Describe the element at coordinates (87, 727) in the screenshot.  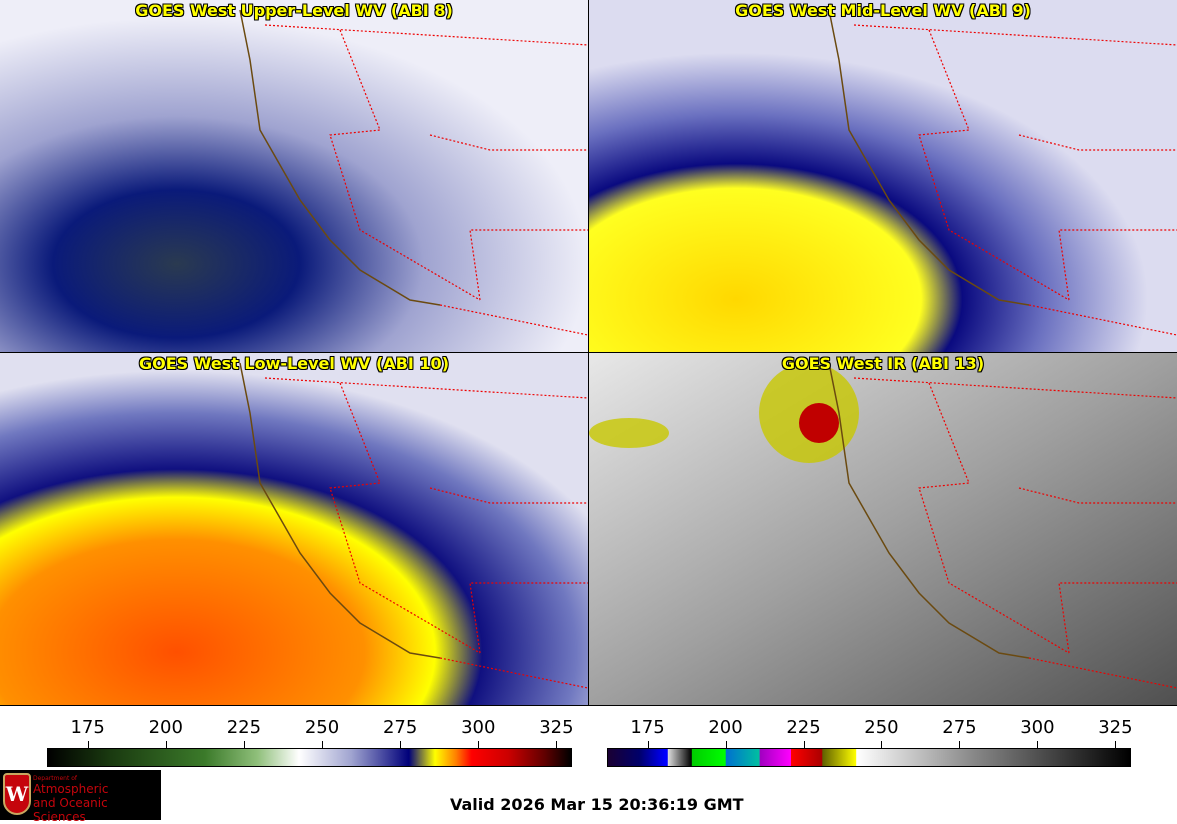
I see `wv-colorbar-tick-label: 175` at that location.